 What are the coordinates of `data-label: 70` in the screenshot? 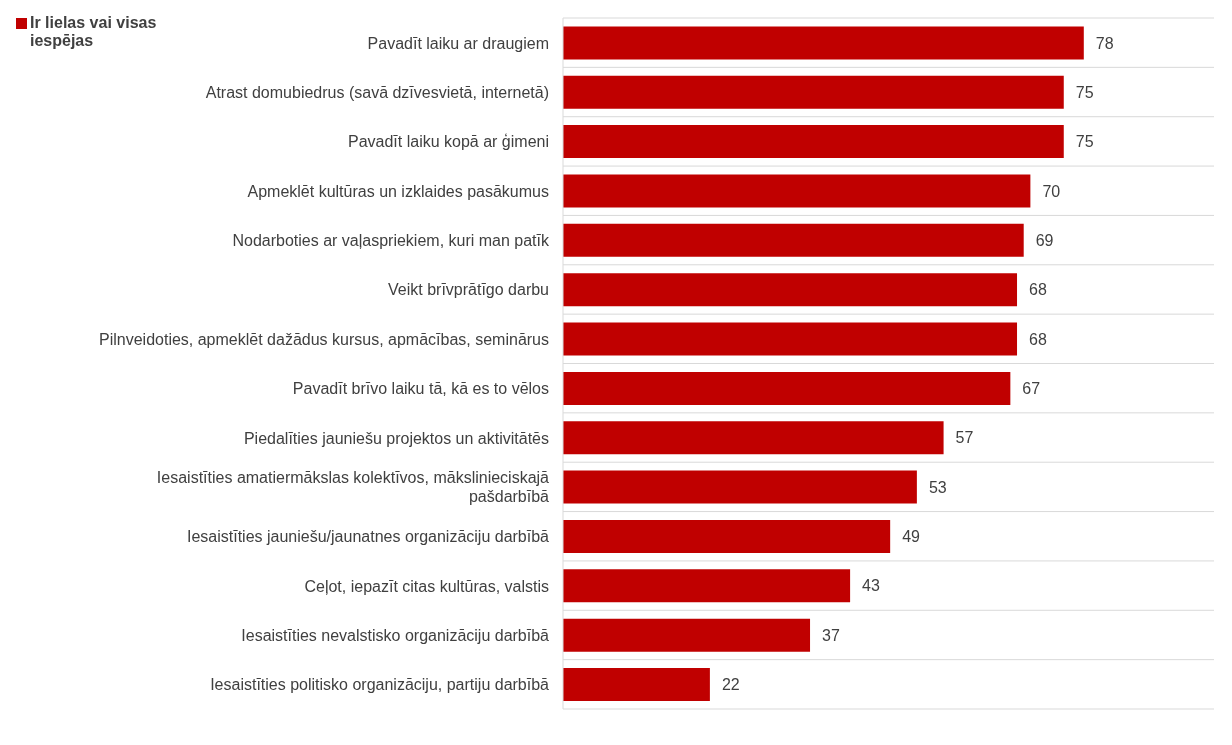 It's located at (1051, 191).